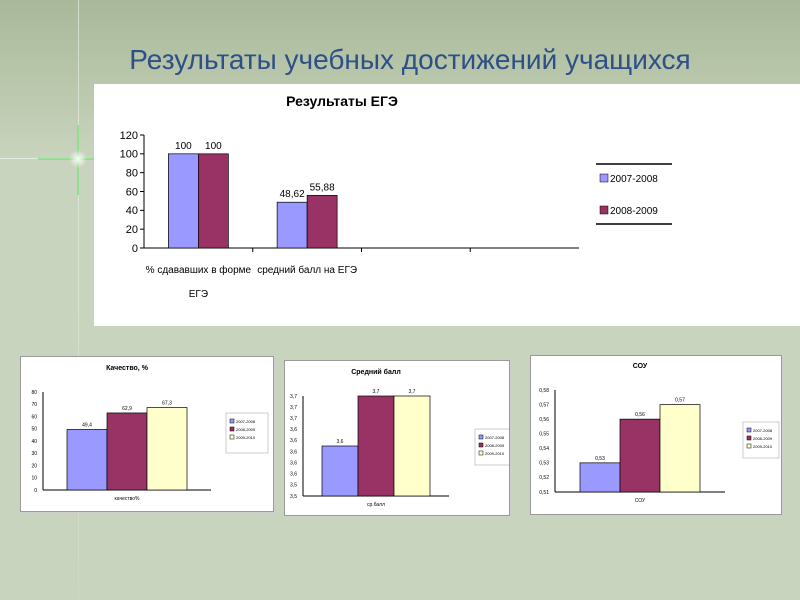 This screenshot has height=600, width=800. I want to click on y-tick-label: 0,56, so click(544, 420).